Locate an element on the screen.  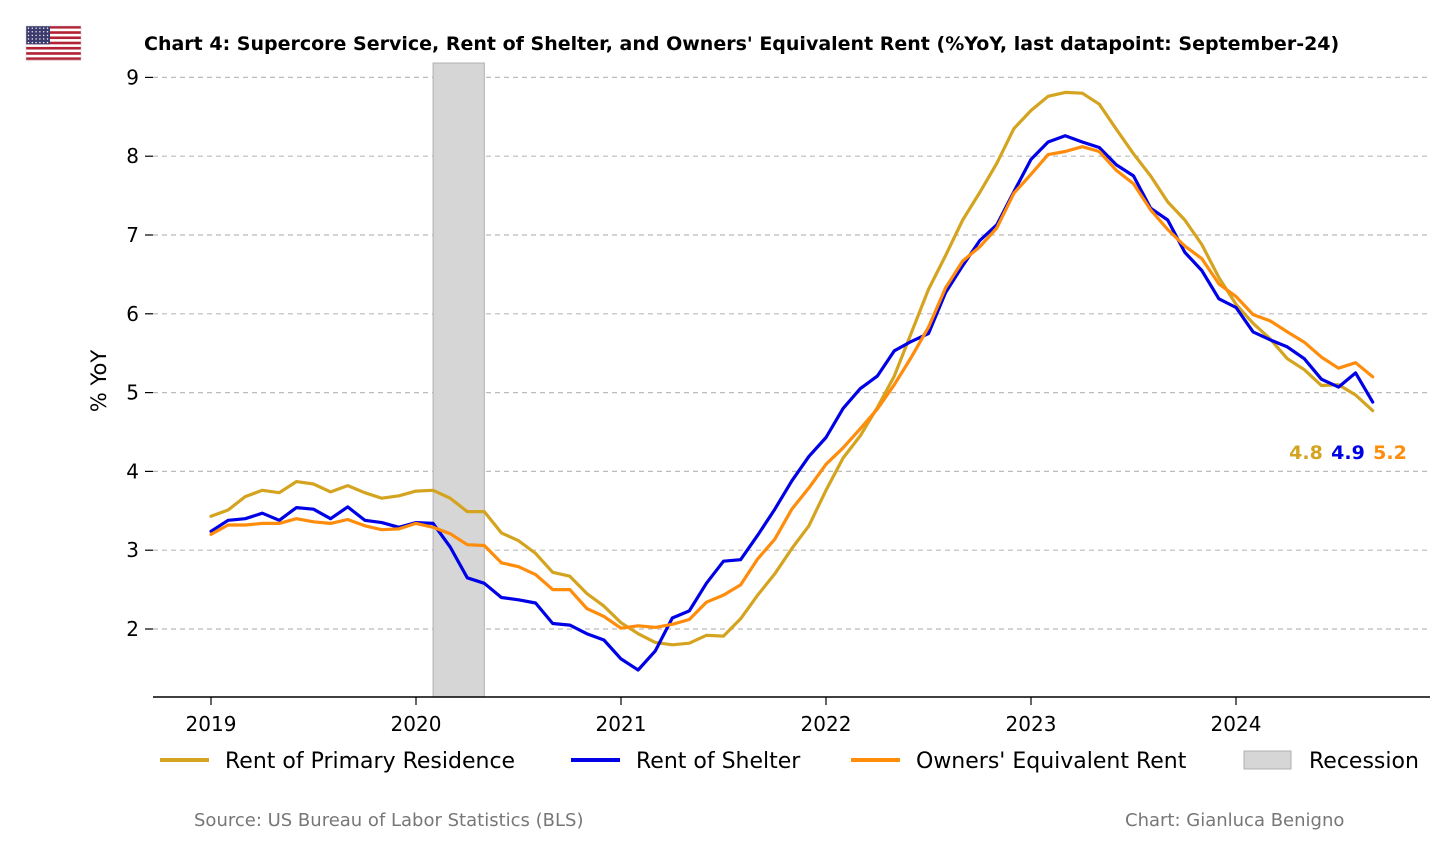
y-tick-label-8: 8 is located at coordinates (132, 156).